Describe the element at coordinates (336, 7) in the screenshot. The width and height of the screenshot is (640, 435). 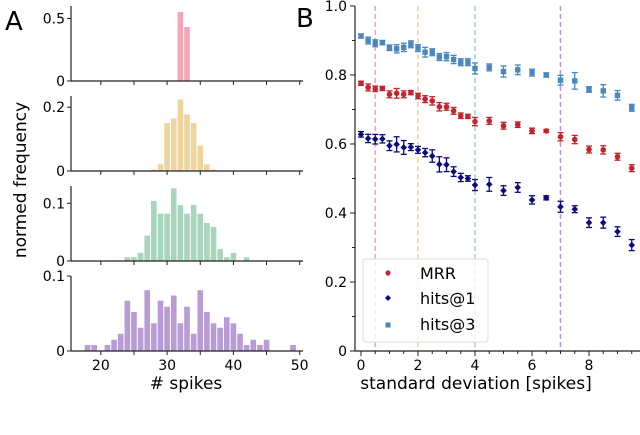
I see `y-tick-label: 1.0` at that location.